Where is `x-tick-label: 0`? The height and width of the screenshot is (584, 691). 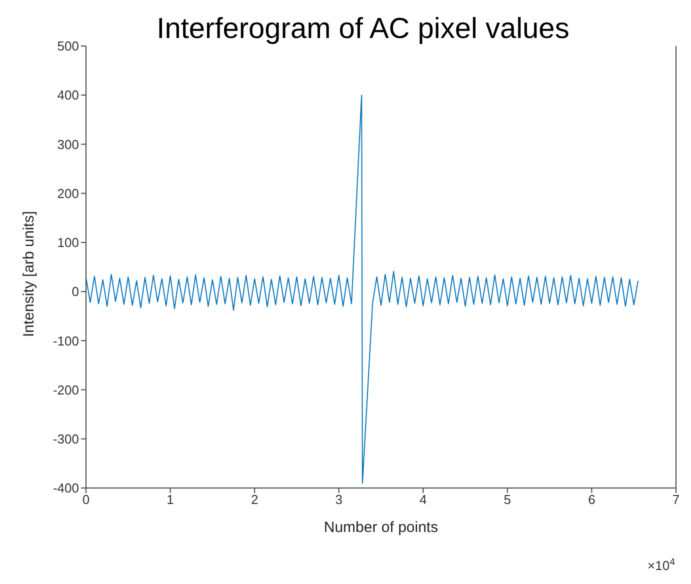
x-tick-label: 0 is located at coordinates (86, 500).